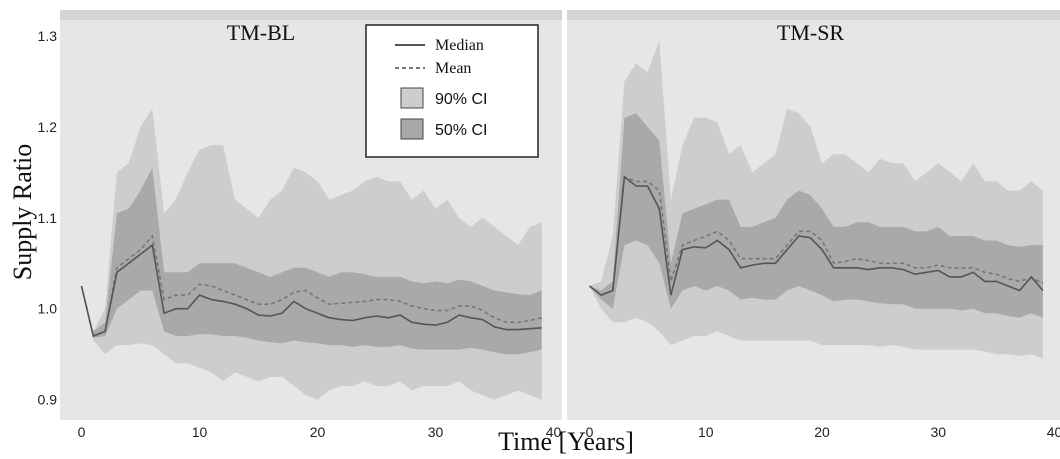 The height and width of the screenshot is (459, 1060). I want to click on legend-median-label: Median, so click(459, 45).